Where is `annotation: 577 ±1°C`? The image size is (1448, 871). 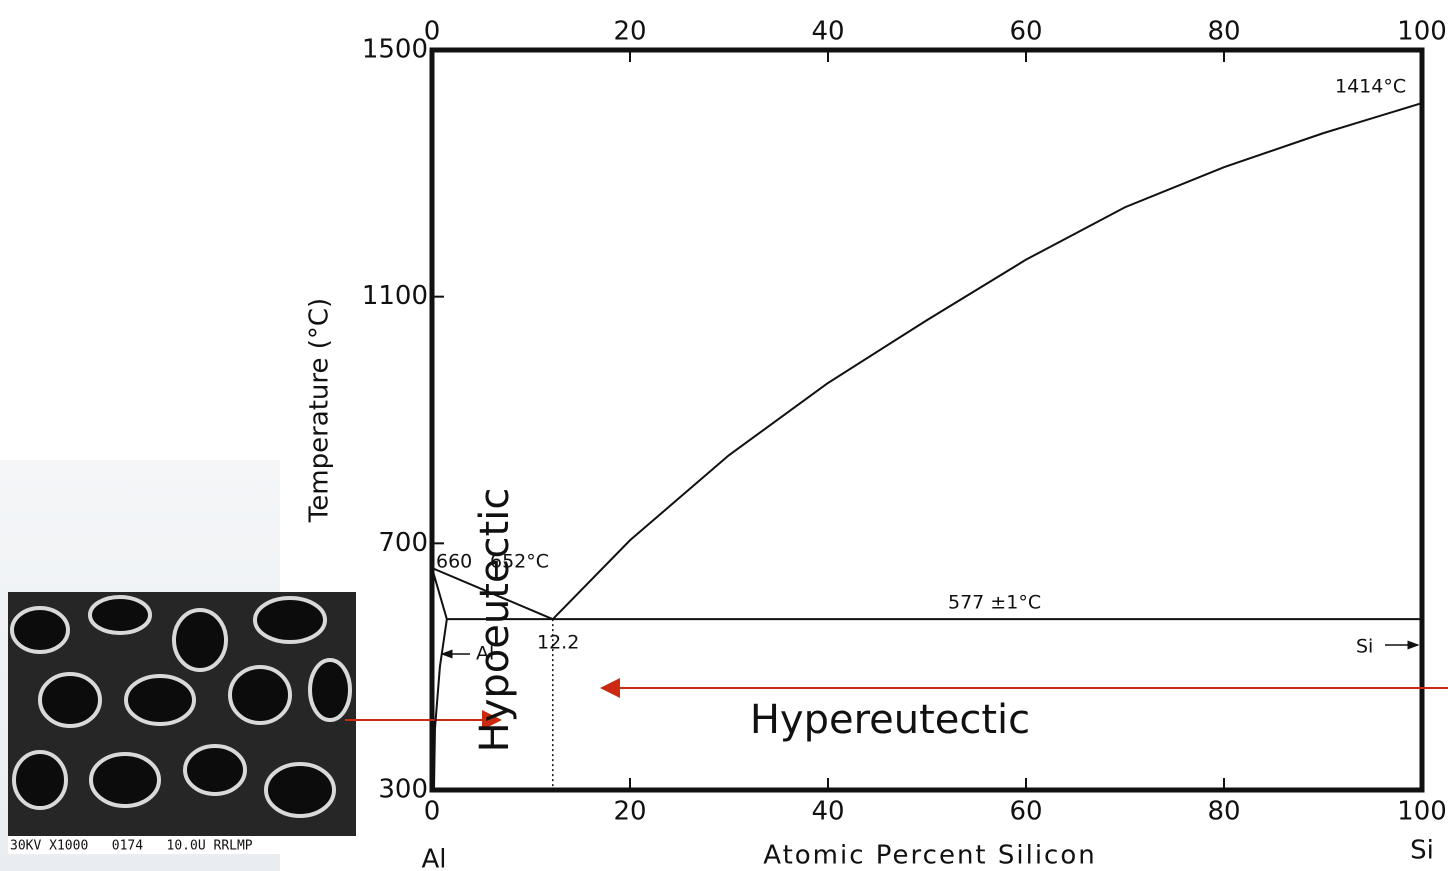 annotation: 577 ±1°C is located at coordinates (994, 603).